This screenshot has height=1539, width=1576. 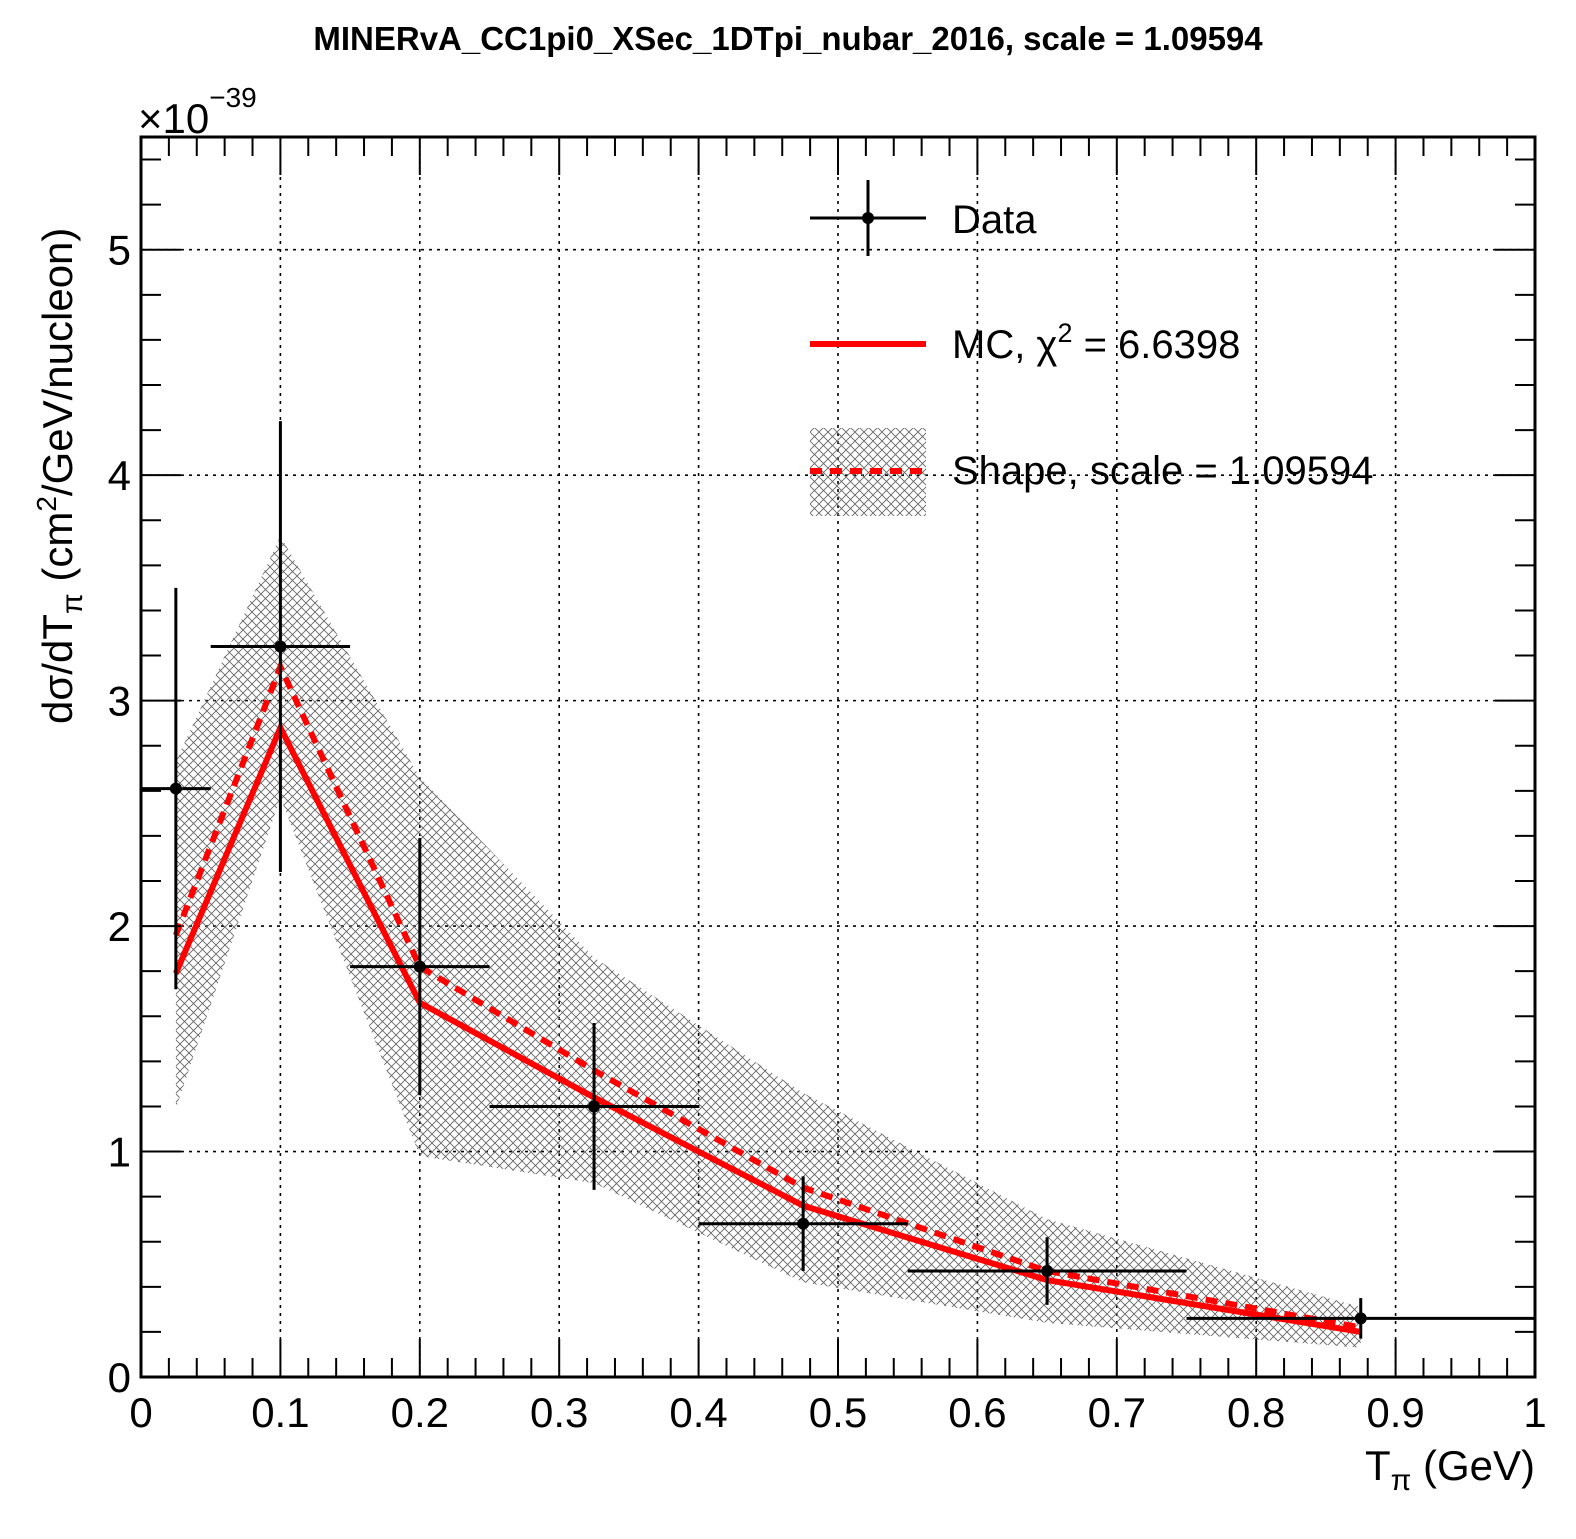 I want to click on x-tick-label-7: 0.7, so click(x=1117, y=1412).